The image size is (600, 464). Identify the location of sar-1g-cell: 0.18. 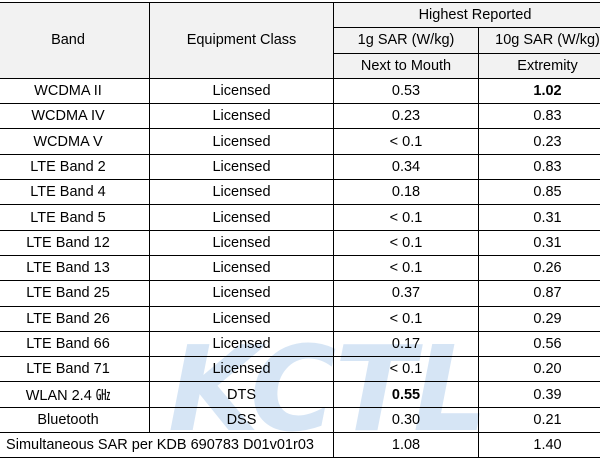
(406, 192).